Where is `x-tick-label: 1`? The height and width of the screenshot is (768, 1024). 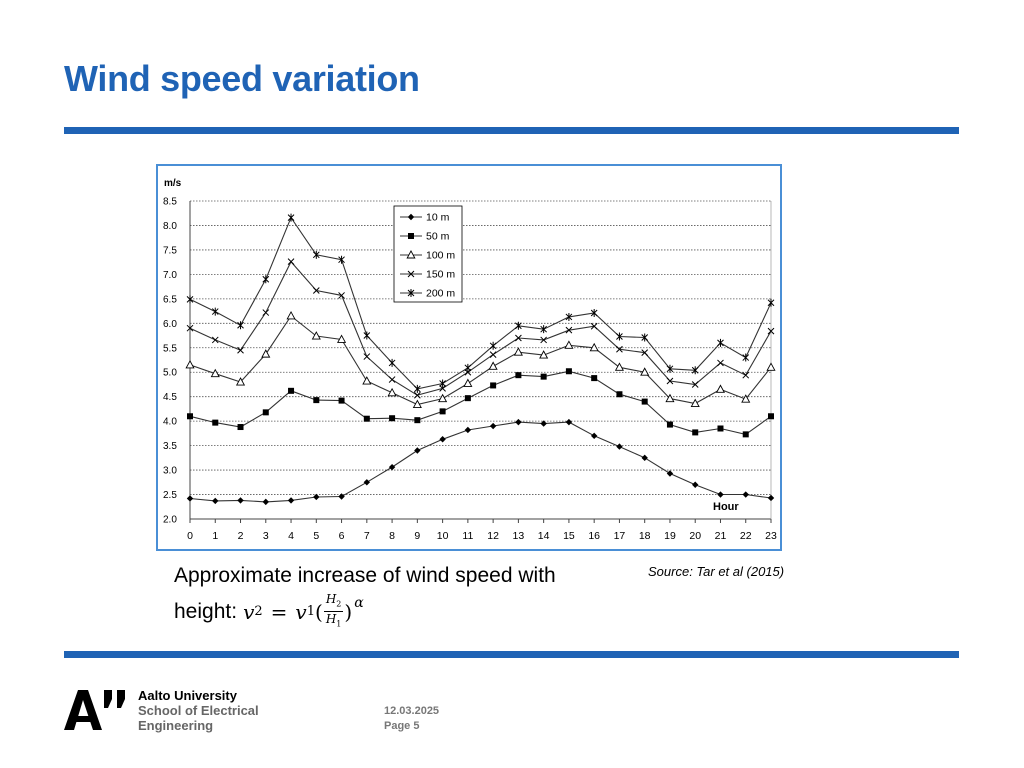
x-tick-label: 1 is located at coordinates (215, 536).